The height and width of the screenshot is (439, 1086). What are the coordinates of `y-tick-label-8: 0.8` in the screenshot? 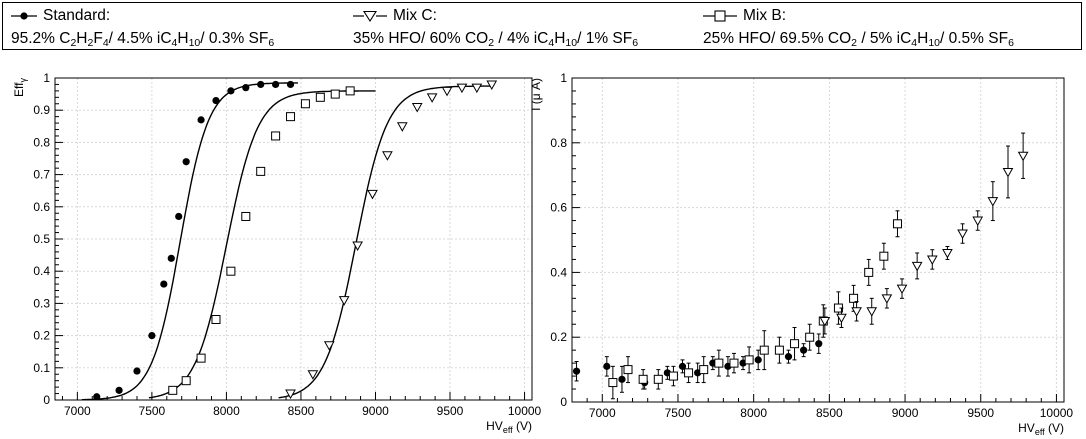 It's located at (41, 142).